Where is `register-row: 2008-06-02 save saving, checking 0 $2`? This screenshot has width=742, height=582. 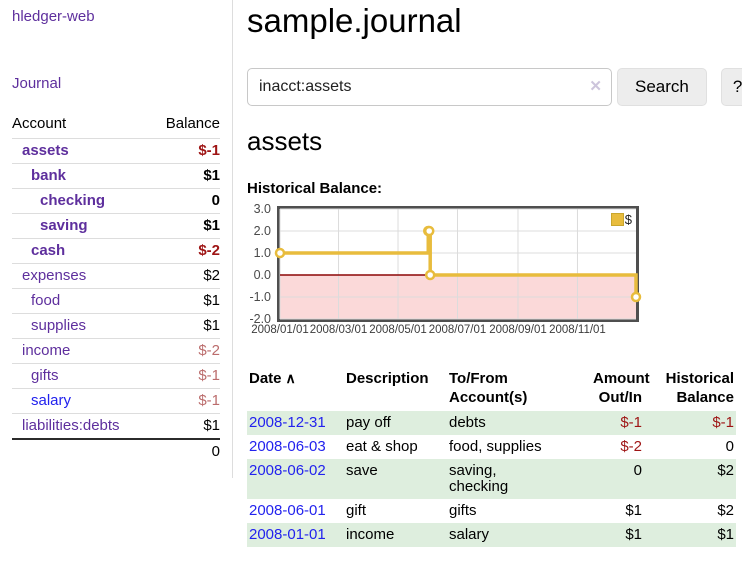 register-row: 2008-06-02 save saving, checking 0 $2 is located at coordinates (491, 479).